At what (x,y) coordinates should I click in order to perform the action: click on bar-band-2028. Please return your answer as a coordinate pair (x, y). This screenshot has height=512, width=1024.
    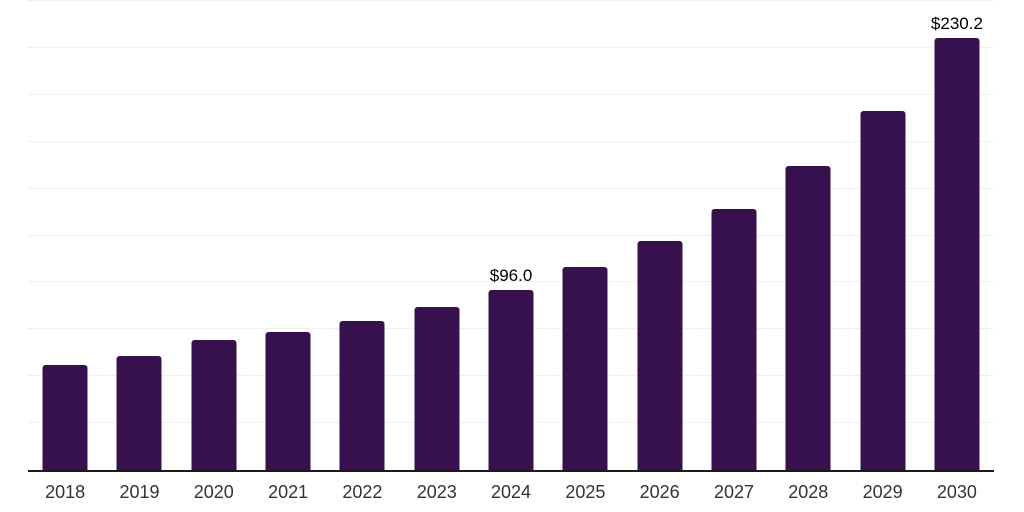
    Looking at the image, I should click on (808, 235).